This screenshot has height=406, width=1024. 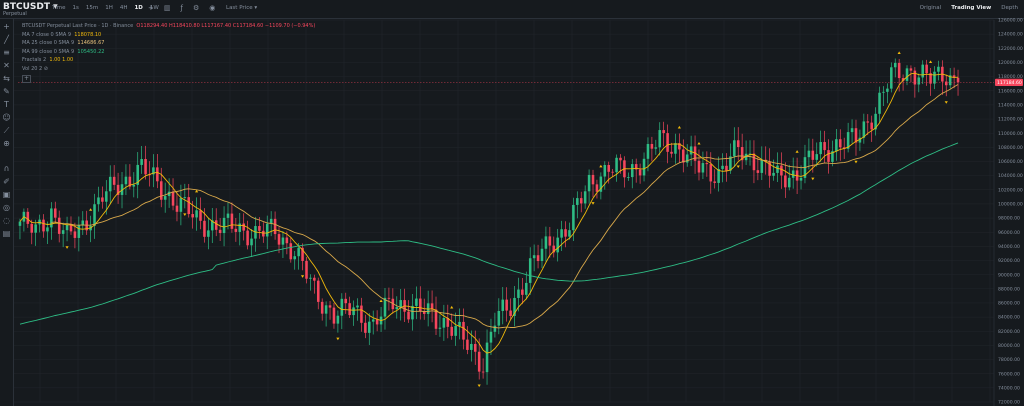 What do you see at coordinates (242, 8) in the screenshot?
I see `price-type-dropdown: Last Price ▾` at bounding box center [242, 8].